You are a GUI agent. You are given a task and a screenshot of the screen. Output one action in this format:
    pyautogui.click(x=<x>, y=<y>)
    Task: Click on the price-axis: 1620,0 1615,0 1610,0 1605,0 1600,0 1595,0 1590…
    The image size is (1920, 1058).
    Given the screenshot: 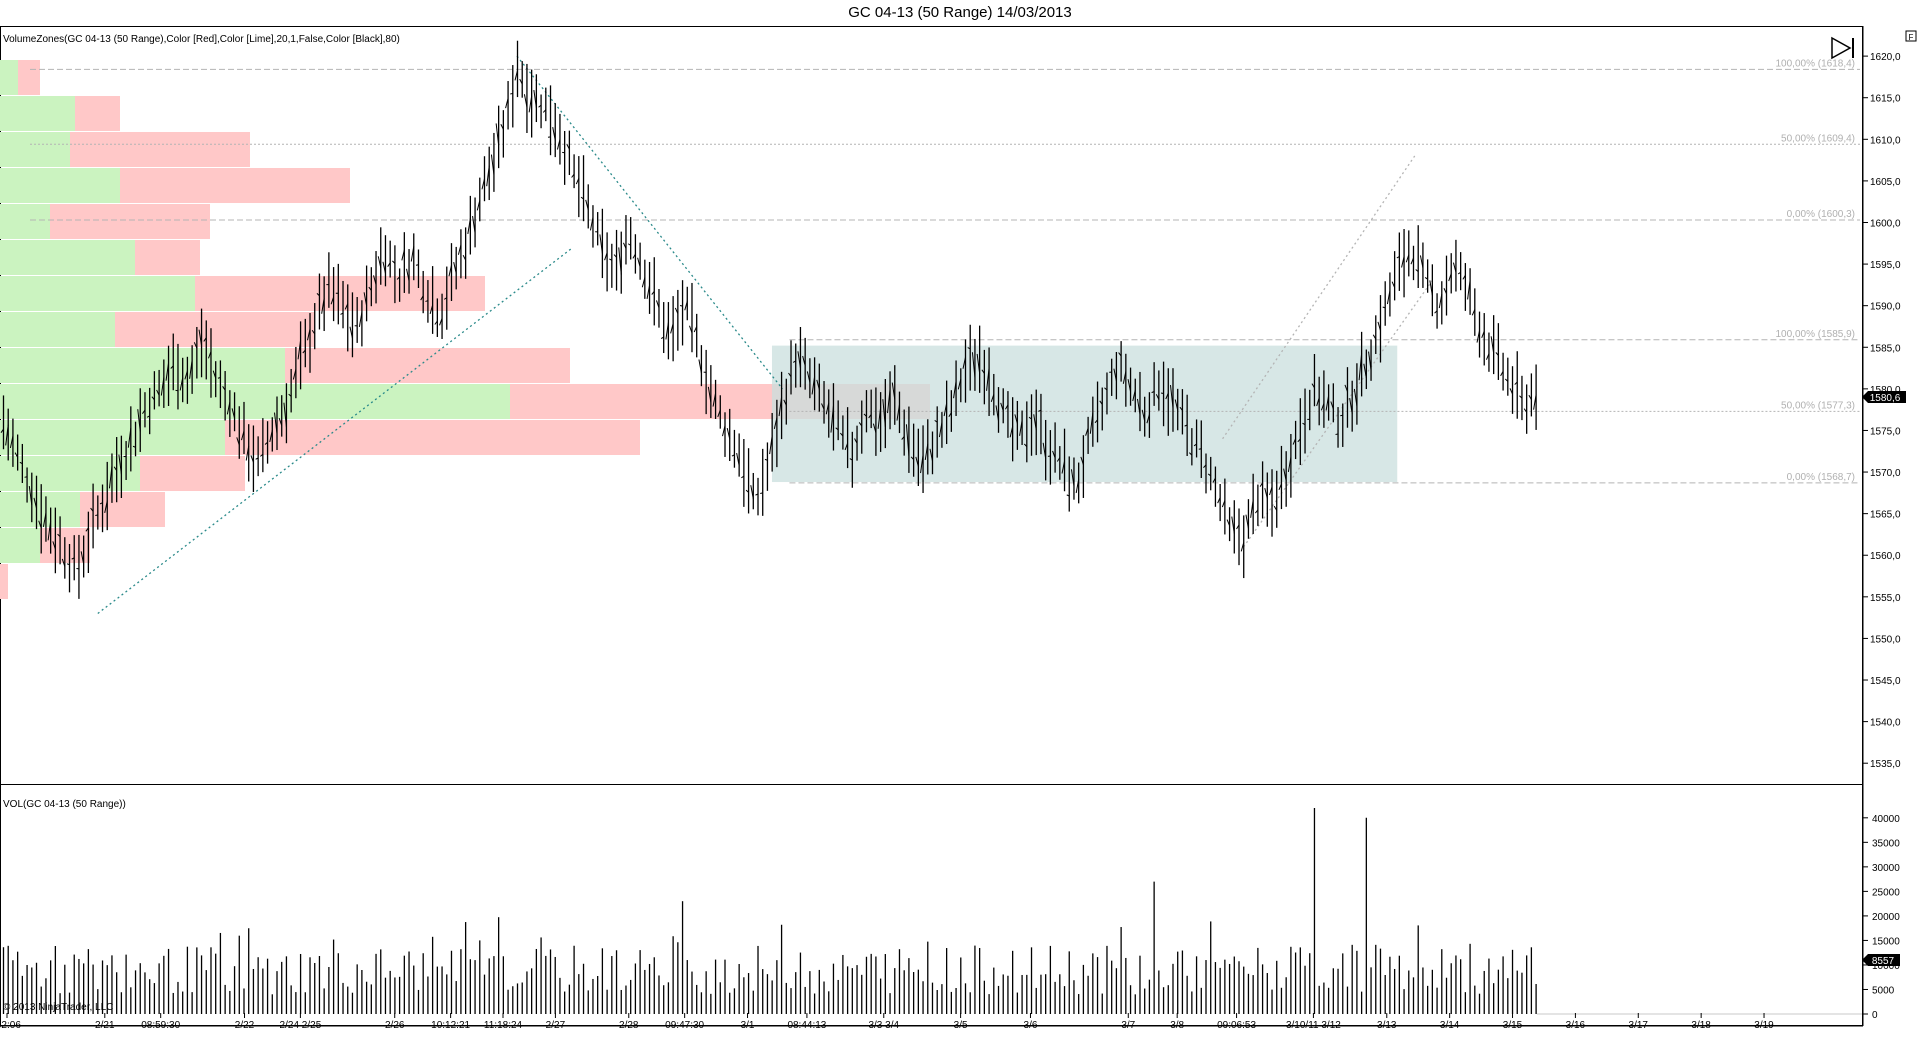 What is the action you would take?
    pyautogui.click(x=1882, y=411)
    